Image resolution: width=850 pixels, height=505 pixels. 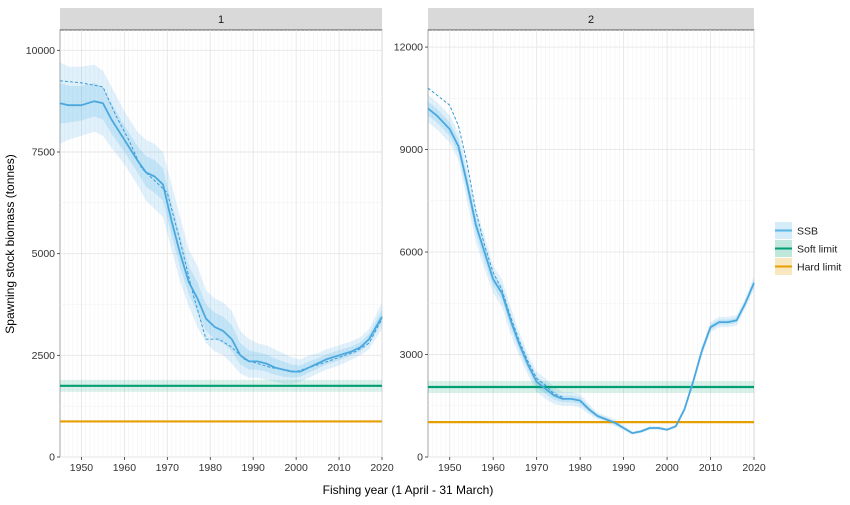 I want to click on ssb-dashed-line, so click(x=495, y=242).